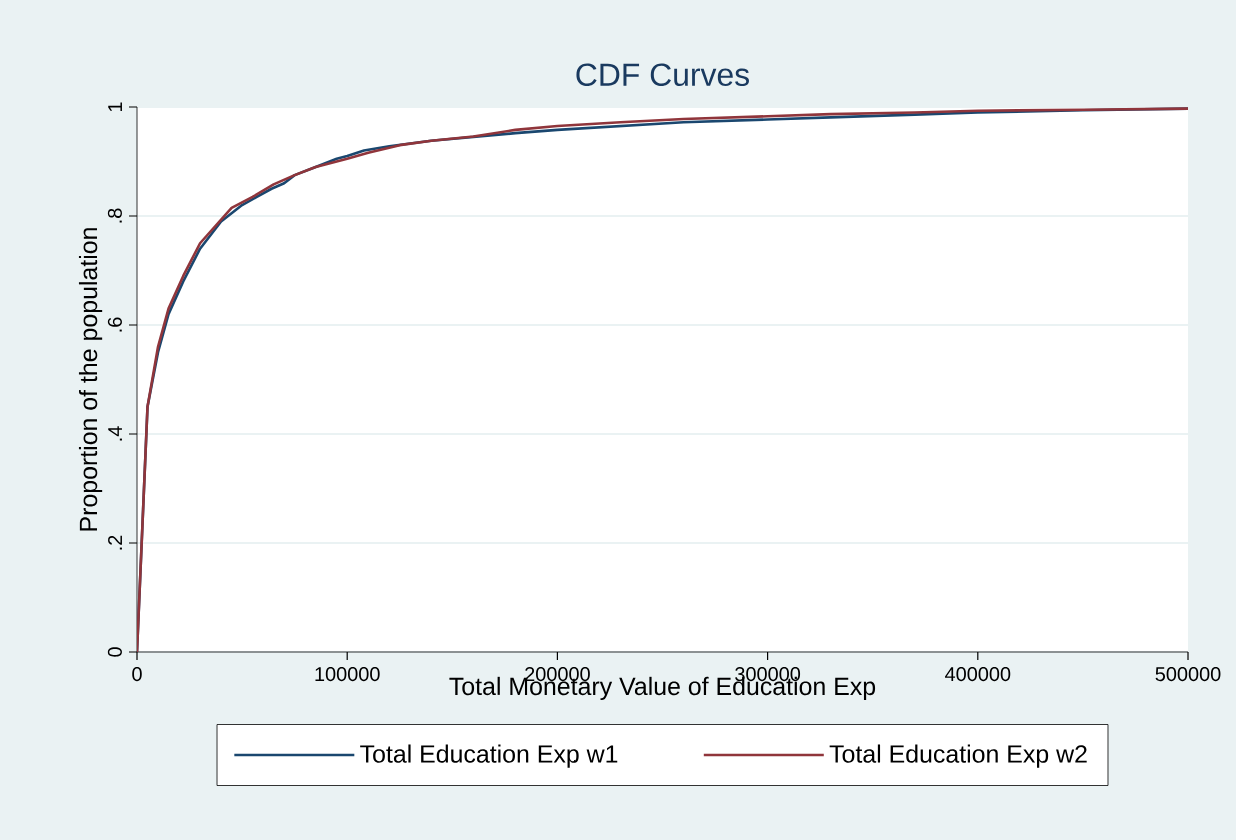  I want to click on y-tick-label: .2, so click(115, 542).